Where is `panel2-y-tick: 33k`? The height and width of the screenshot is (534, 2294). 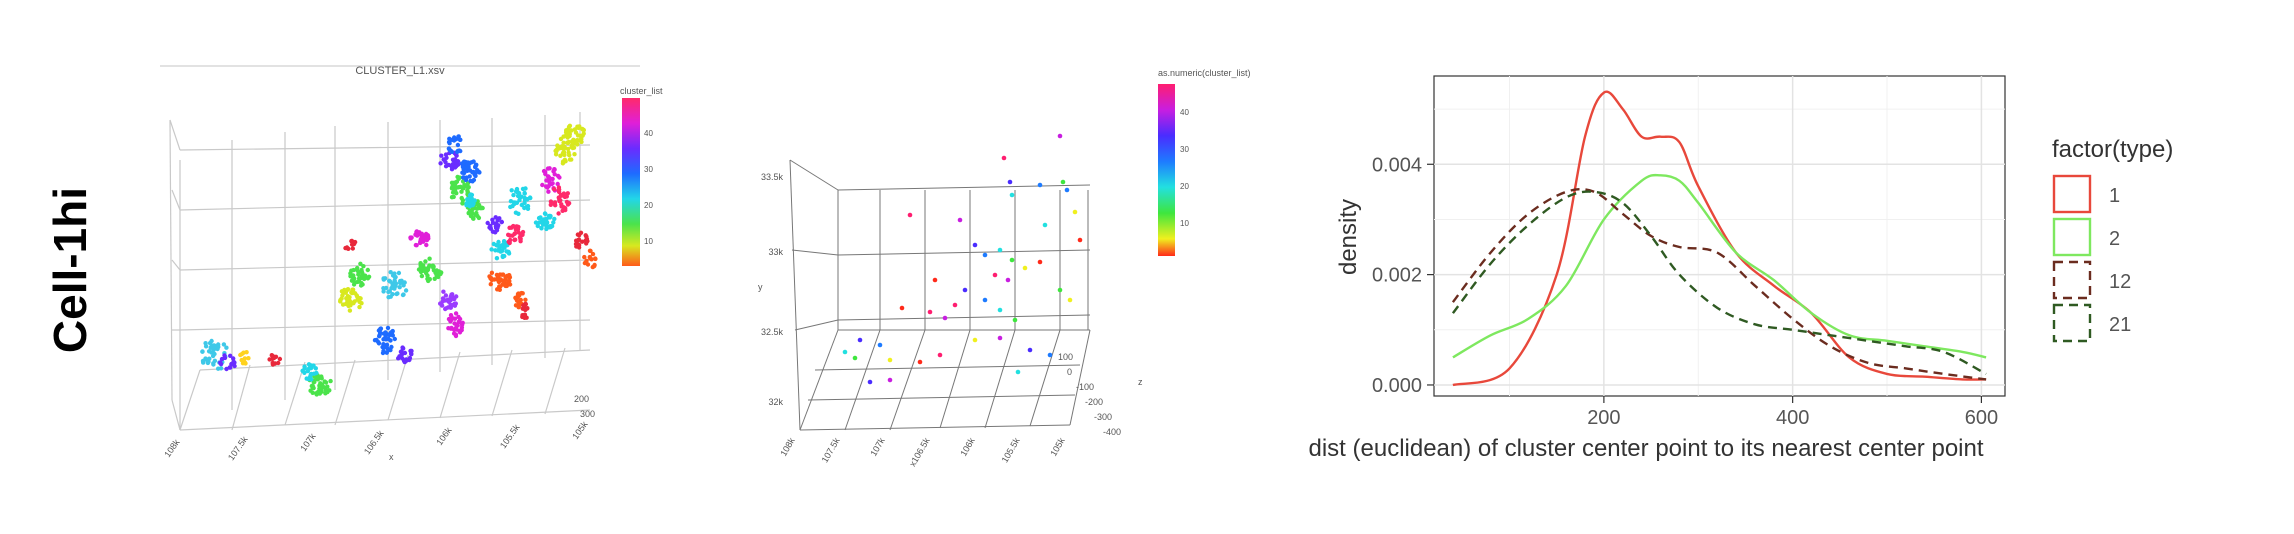 panel2-y-tick: 33k is located at coordinates (775, 252).